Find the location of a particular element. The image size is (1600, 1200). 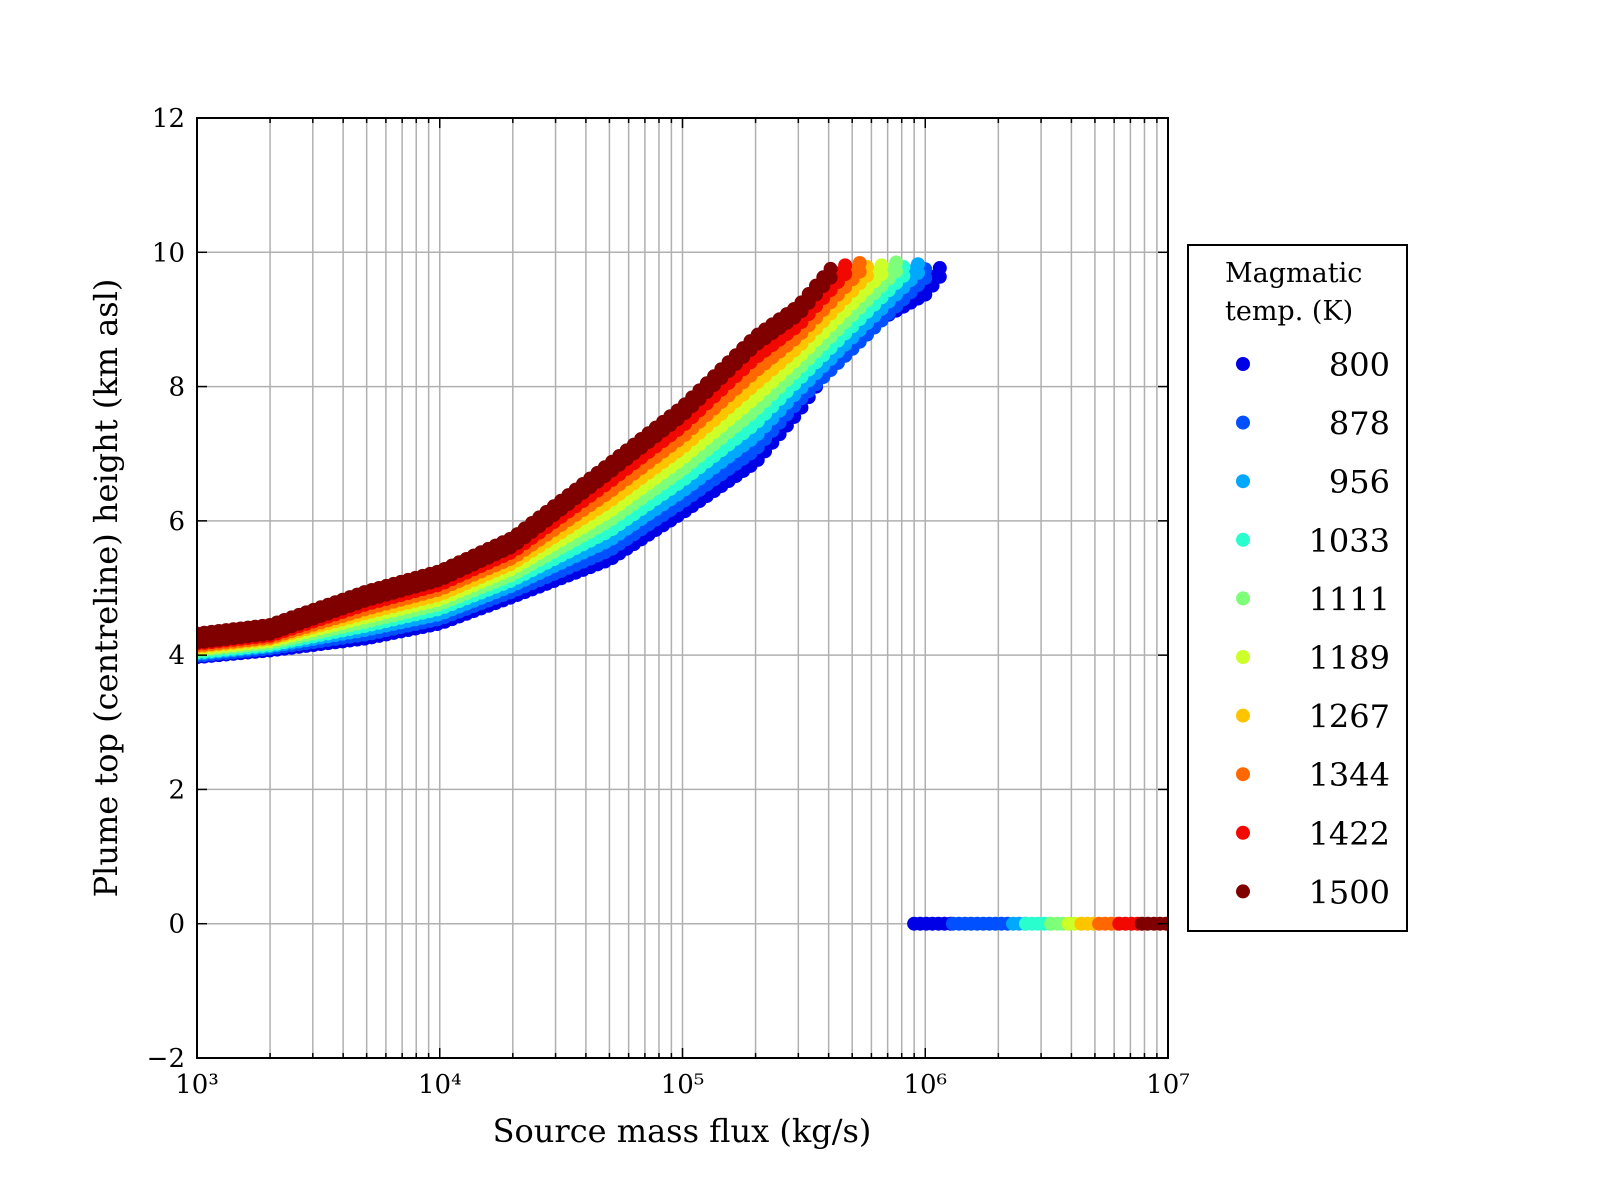

legend-label-1111: 1111 is located at coordinates (1349, 599).